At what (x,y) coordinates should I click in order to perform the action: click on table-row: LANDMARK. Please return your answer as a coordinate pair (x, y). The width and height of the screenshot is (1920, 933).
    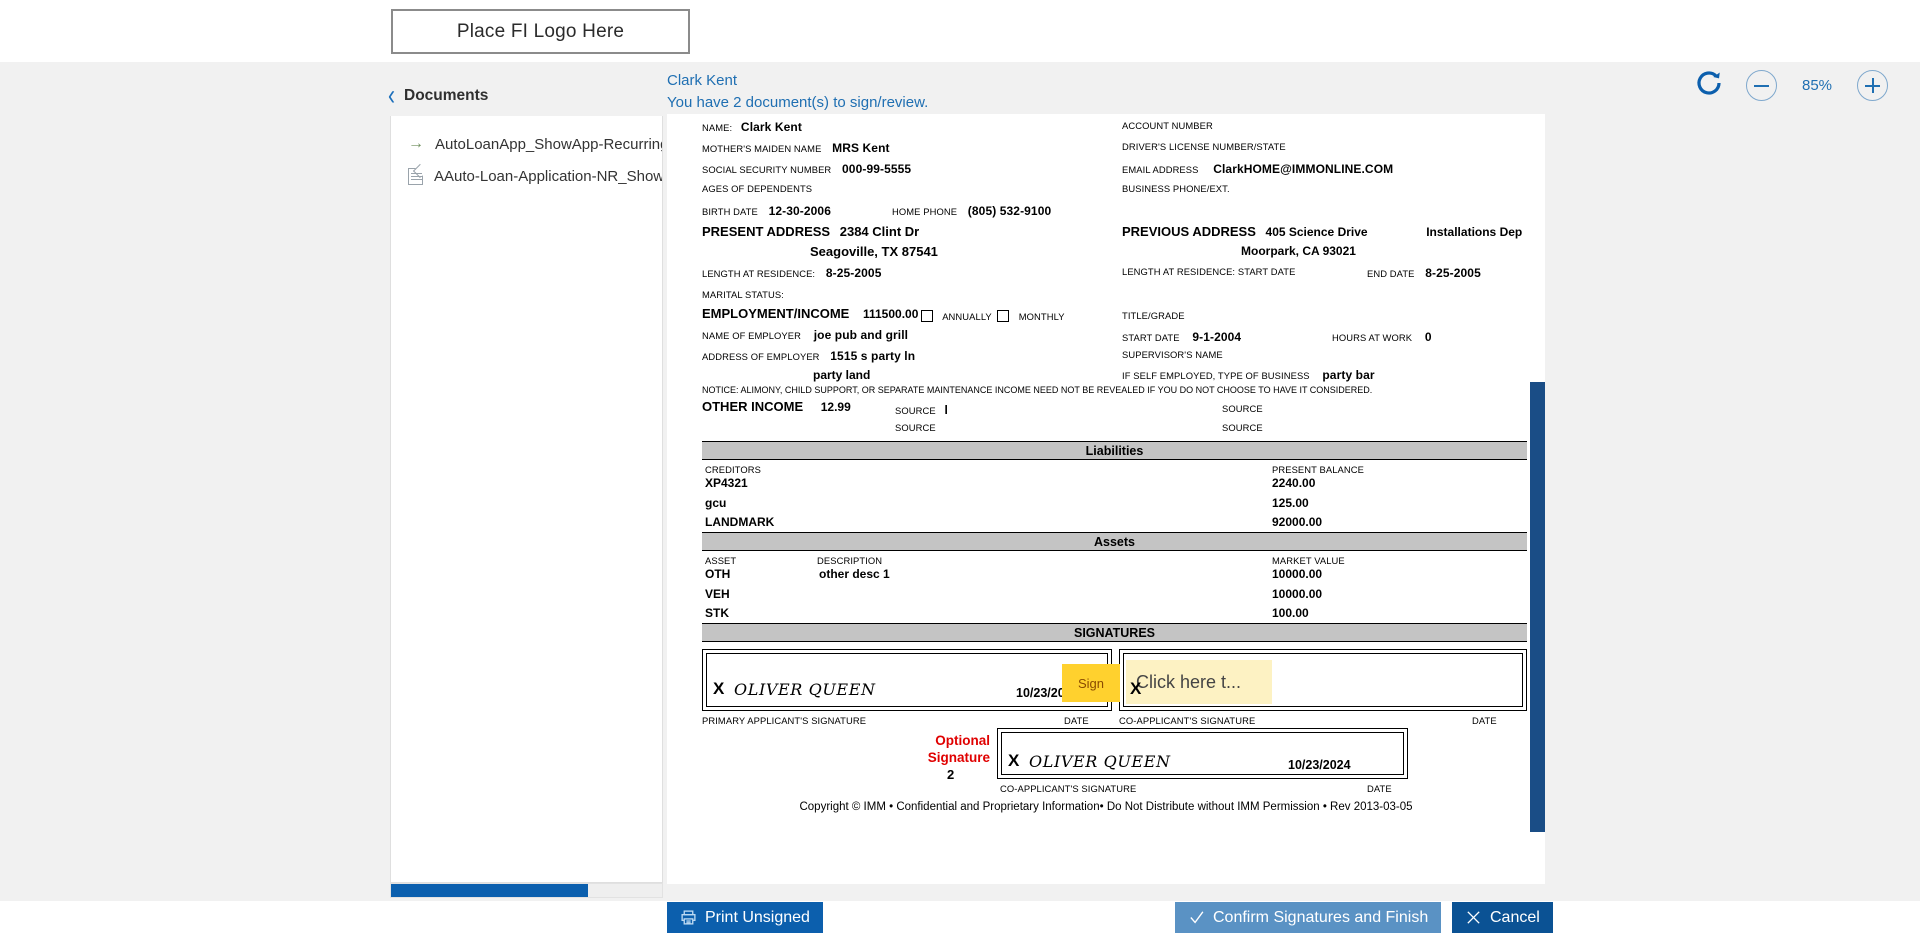
    Looking at the image, I should click on (740, 522).